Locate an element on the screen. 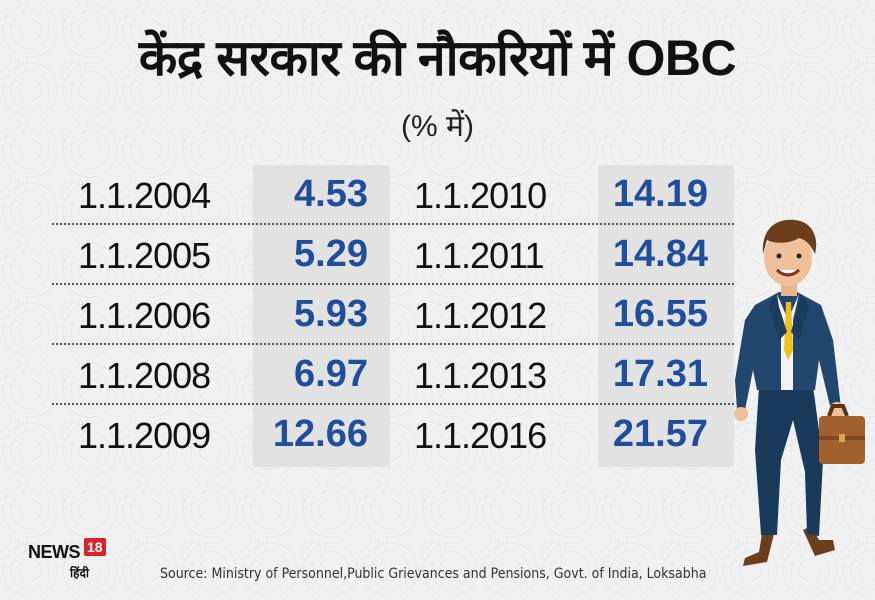 This screenshot has width=875, height=600. date-label: 1.1.2004 is located at coordinates (144, 195).